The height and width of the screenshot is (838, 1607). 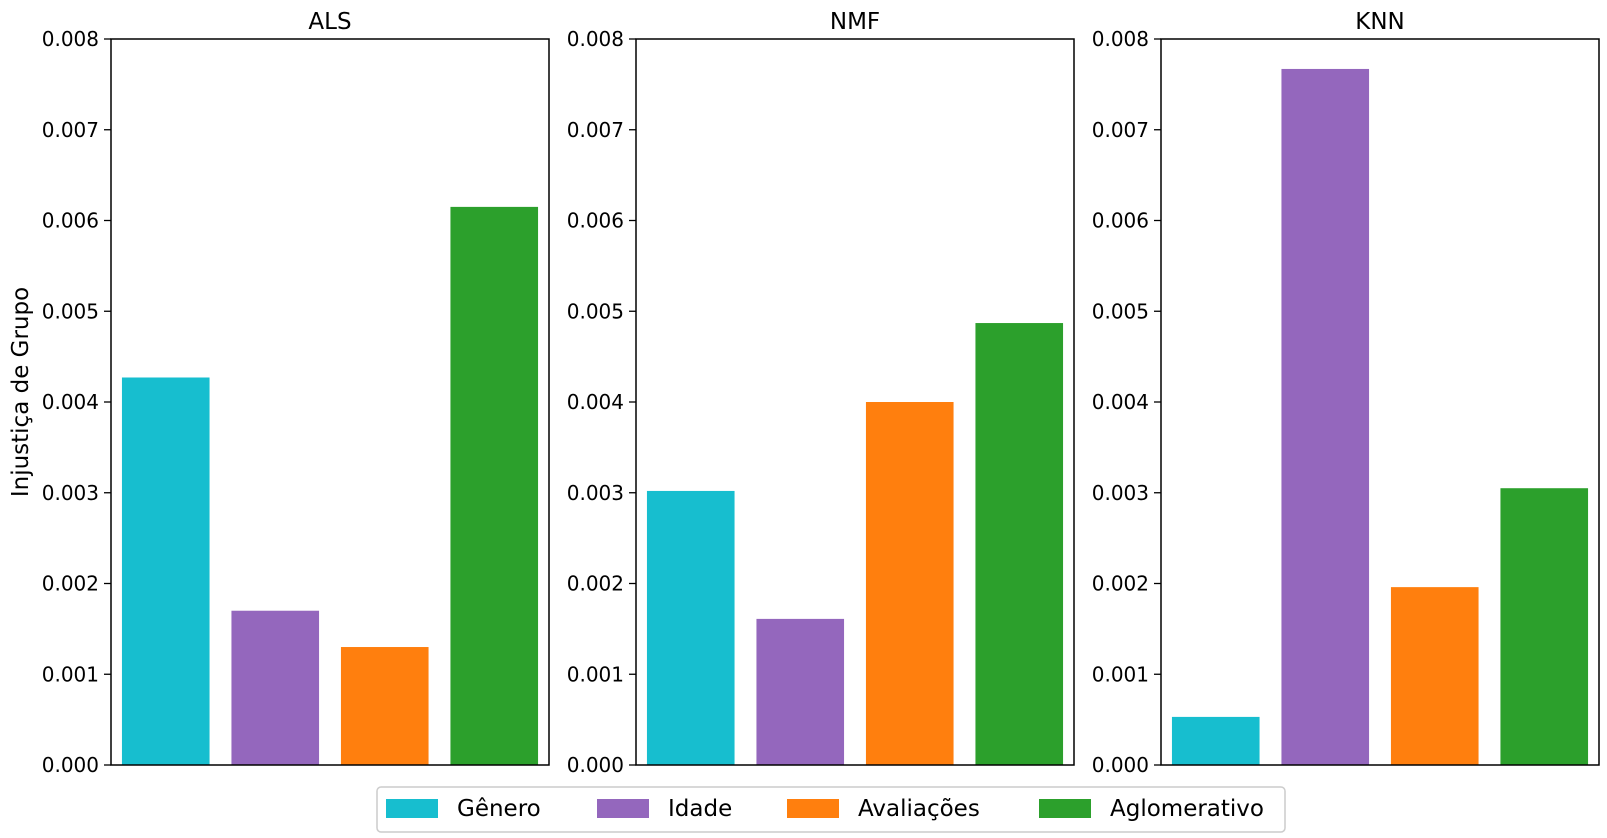 I want to click on y-axis-label: Injustiça de Grupo, so click(x=21, y=392).